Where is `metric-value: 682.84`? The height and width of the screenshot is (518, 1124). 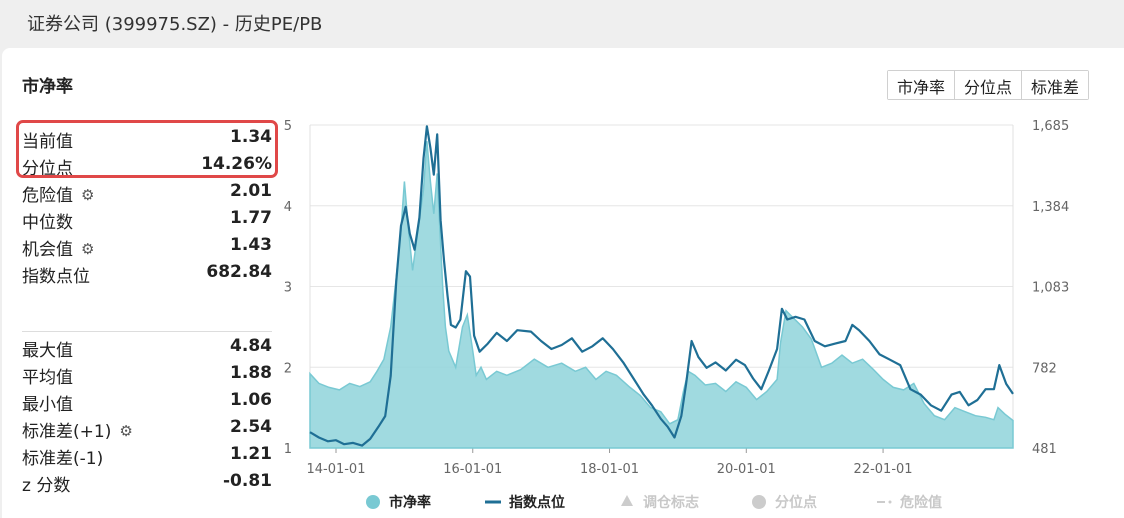
metric-value: 682.84 is located at coordinates (239, 272).